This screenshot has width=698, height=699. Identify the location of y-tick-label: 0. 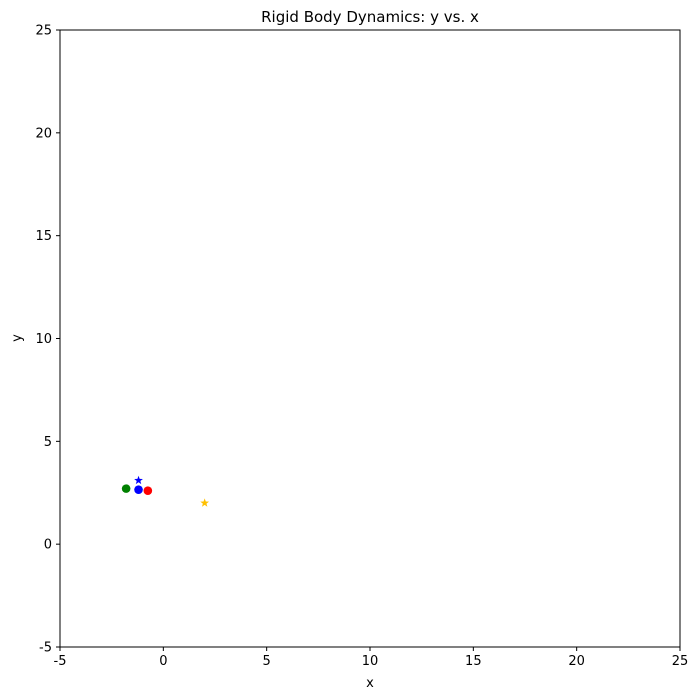
(48, 545).